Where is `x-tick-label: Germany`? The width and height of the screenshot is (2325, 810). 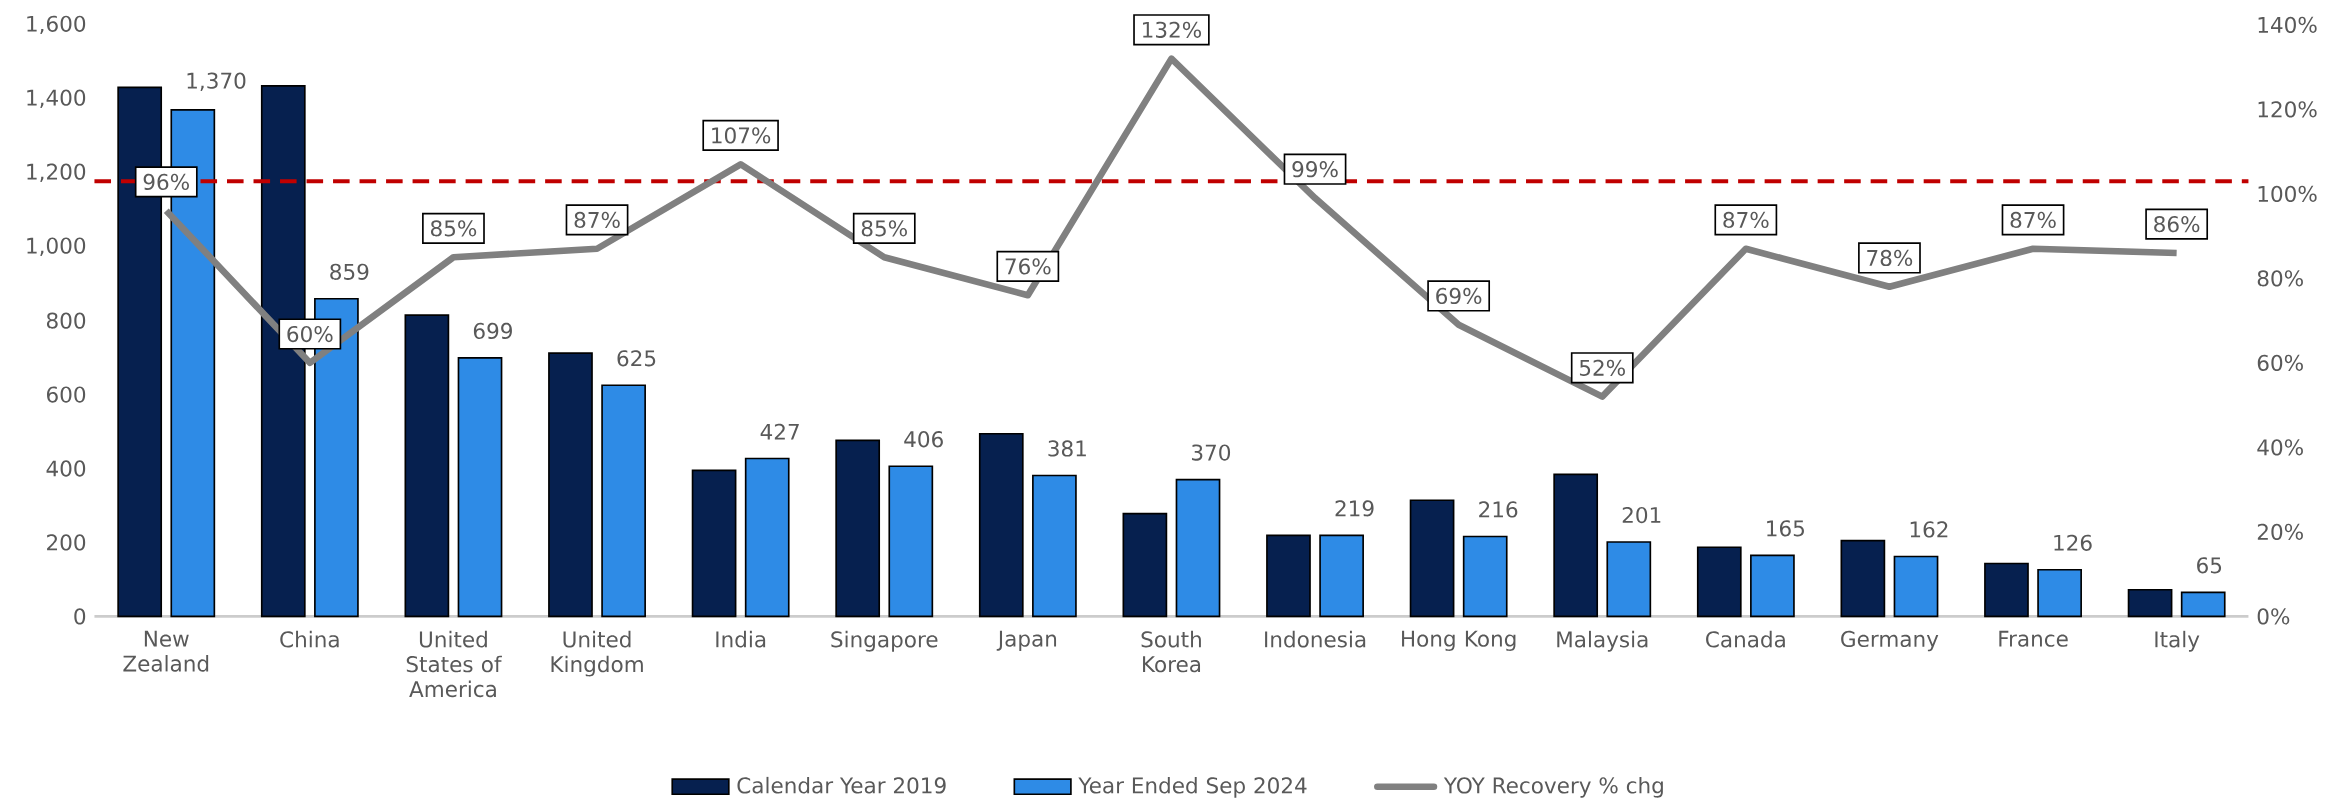
x-tick-label: Germany is located at coordinates (1890, 641).